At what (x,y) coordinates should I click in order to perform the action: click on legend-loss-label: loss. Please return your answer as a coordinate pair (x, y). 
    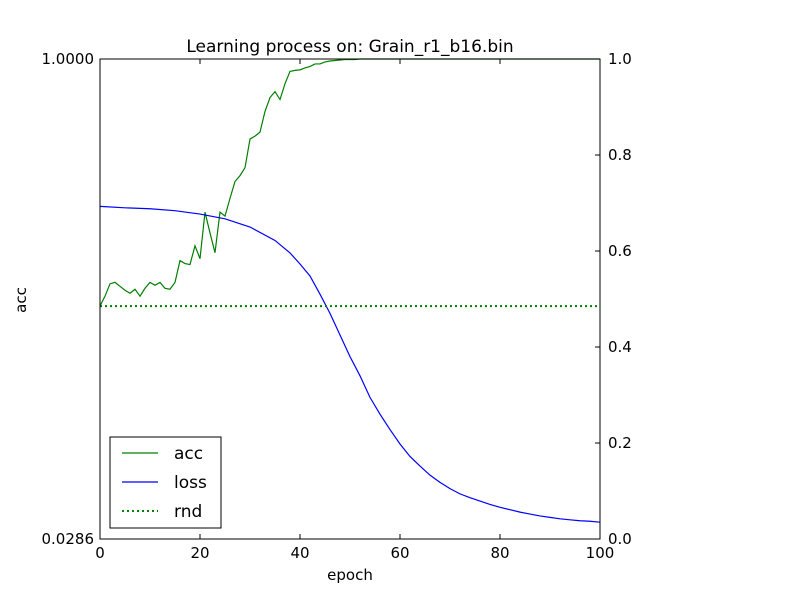
    Looking at the image, I should click on (190, 483).